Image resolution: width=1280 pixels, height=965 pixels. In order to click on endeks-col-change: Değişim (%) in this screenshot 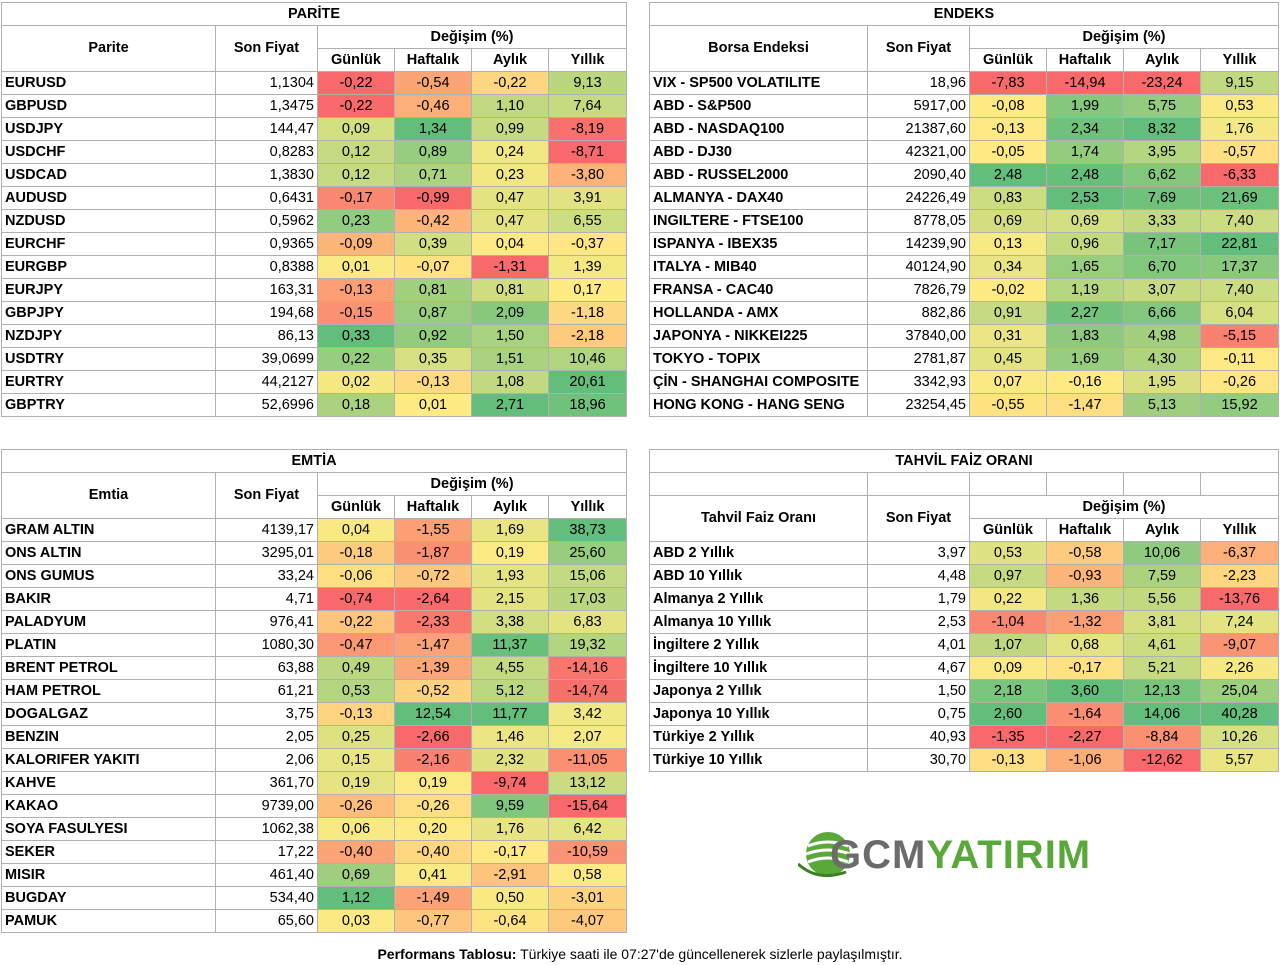, I will do `click(1124, 37)`.